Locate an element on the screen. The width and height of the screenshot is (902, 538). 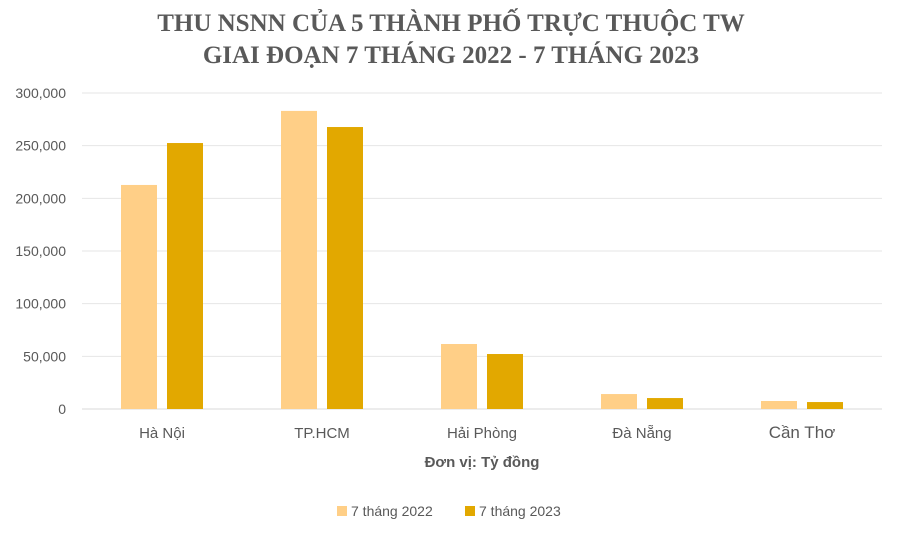
legend-label: 7 tháng 2023 is located at coordinates (520, 511).